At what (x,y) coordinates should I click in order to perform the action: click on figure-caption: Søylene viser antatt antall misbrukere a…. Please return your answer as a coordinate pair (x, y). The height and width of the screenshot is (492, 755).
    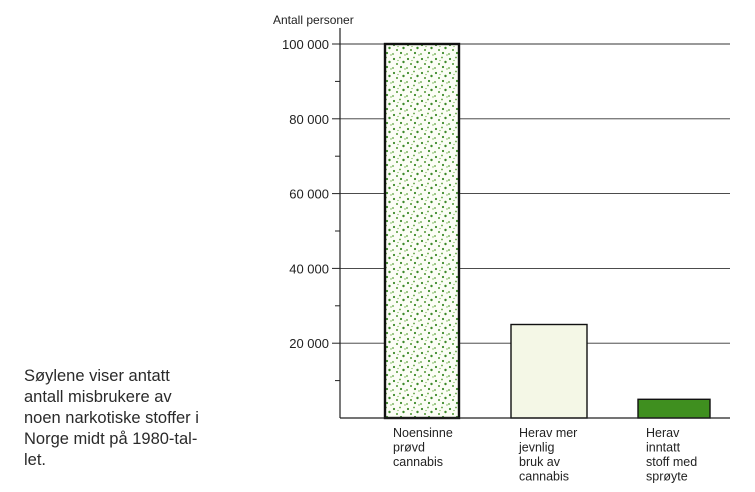
    Looking at the image, I should click on (111, 418).